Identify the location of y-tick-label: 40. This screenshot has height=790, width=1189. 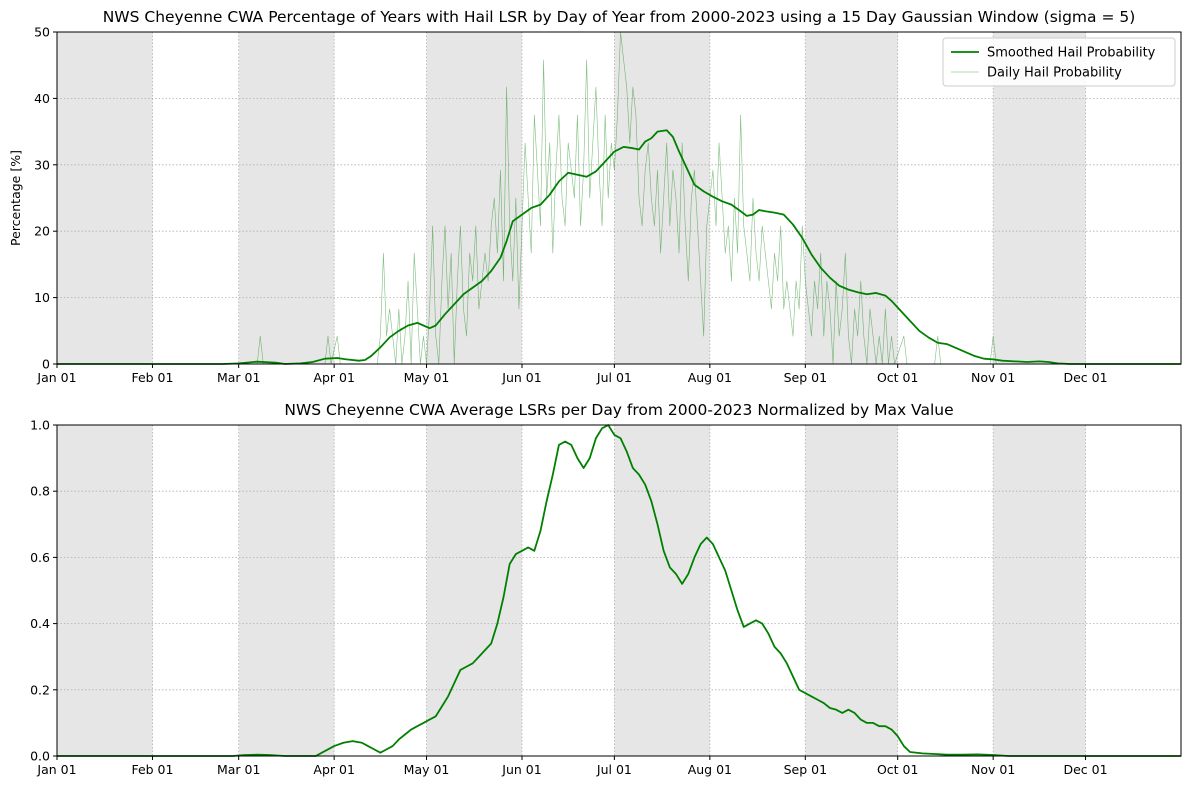
(42, 98).